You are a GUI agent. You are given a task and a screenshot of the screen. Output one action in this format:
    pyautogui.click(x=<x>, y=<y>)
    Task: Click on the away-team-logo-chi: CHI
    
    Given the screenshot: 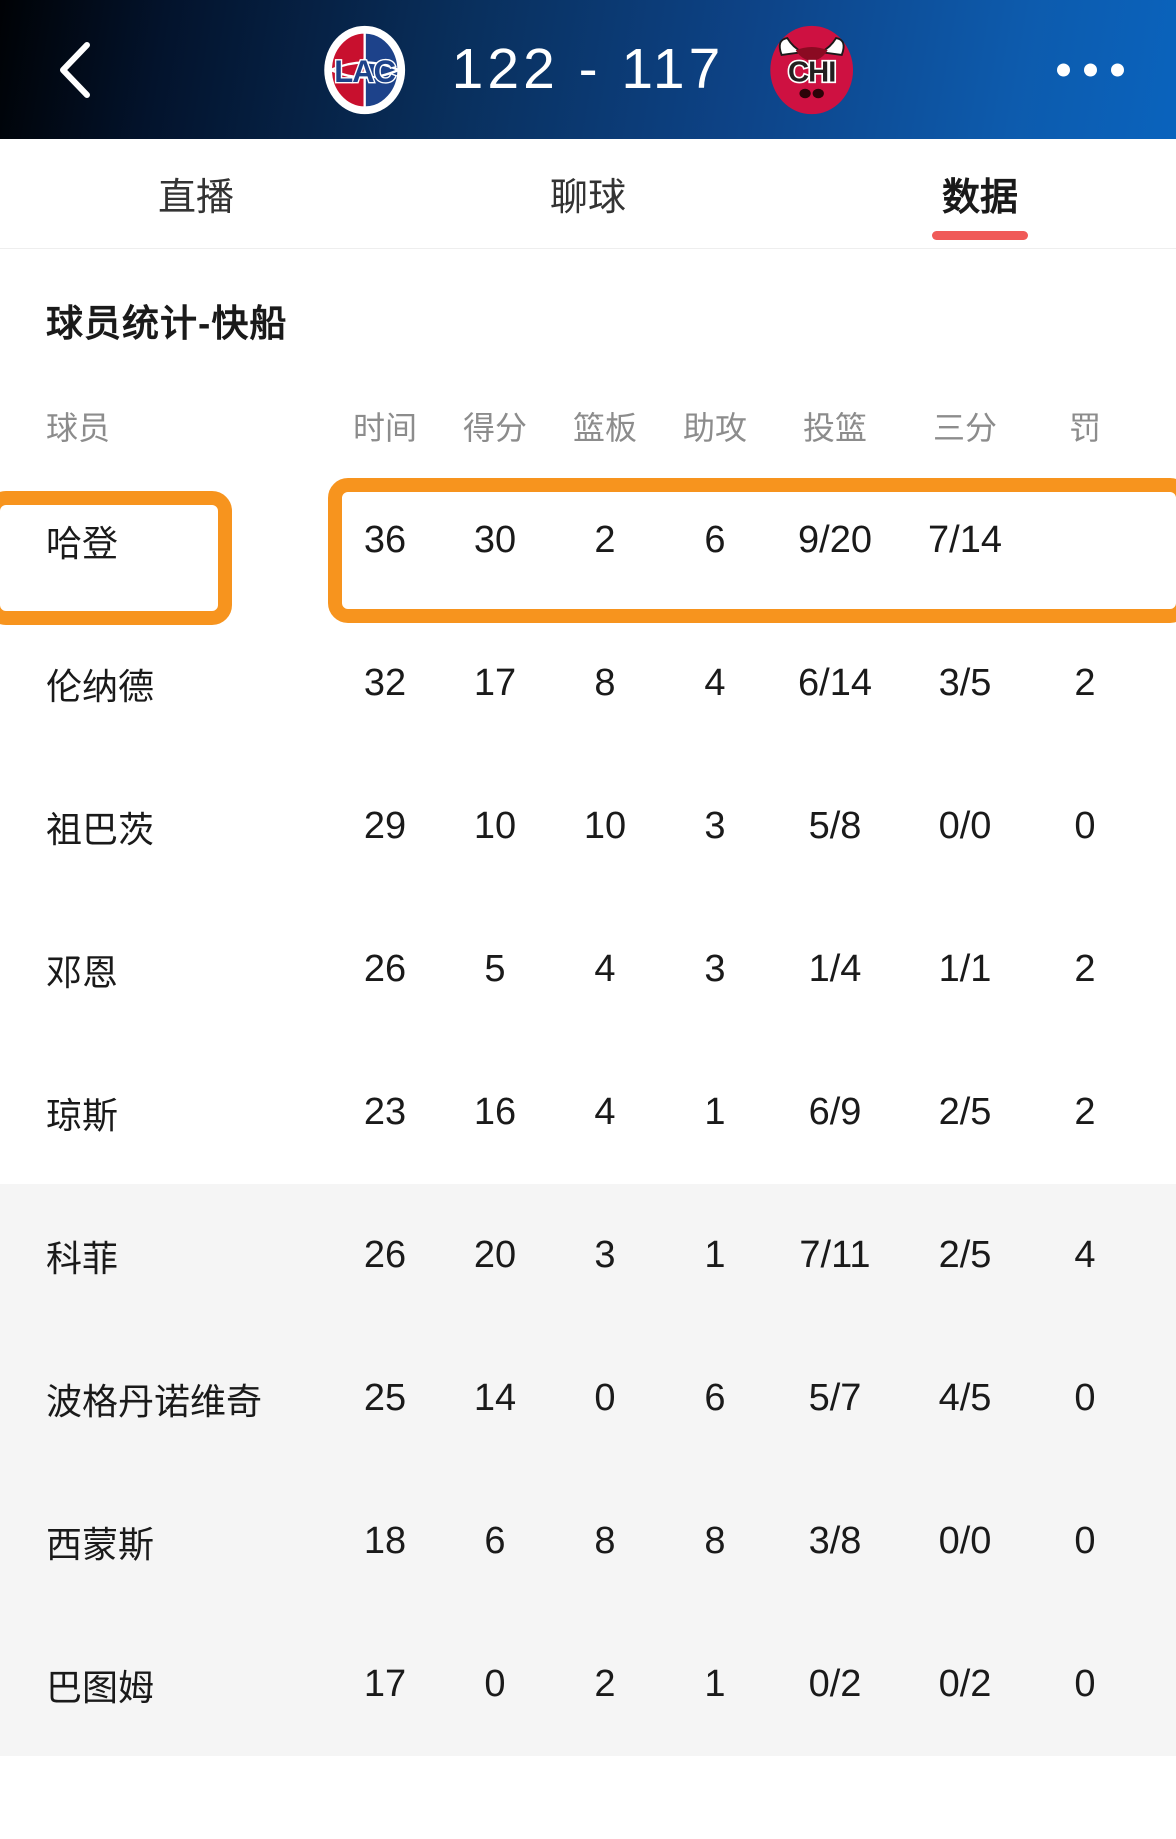 What is the action you would take?
    pyautogui.click(x=811, y=70)
    